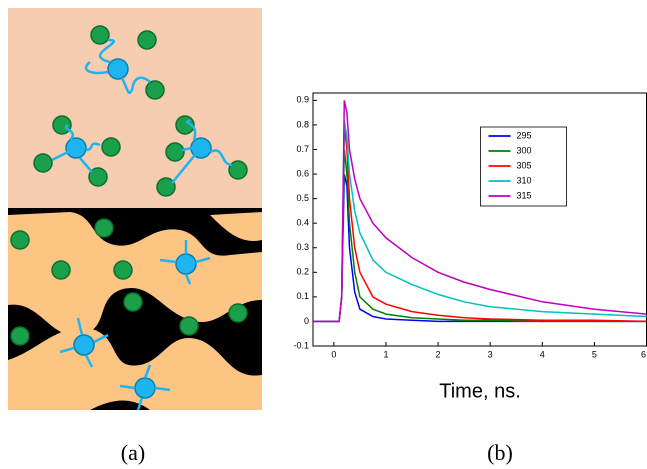  Describe the element at coordinates (385, 354) in the screenshot. I see `x-tick-label: 1` at that location.